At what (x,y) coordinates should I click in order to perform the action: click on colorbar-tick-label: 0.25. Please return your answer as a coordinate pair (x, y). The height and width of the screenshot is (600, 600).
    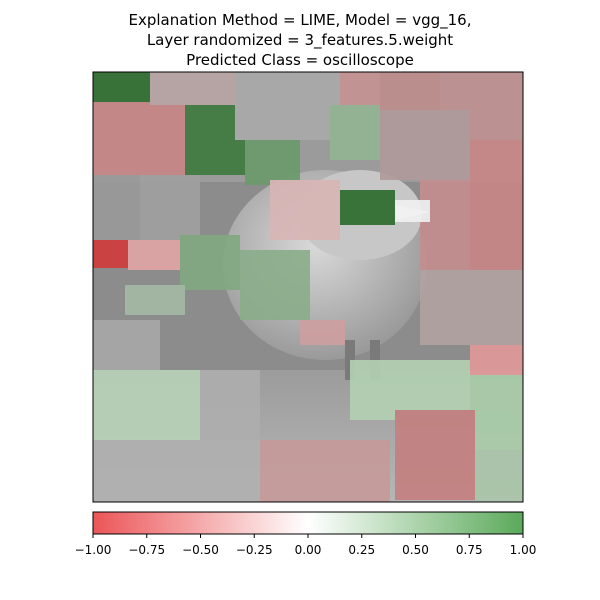
    Looking at the image, I should click on (361, 550).